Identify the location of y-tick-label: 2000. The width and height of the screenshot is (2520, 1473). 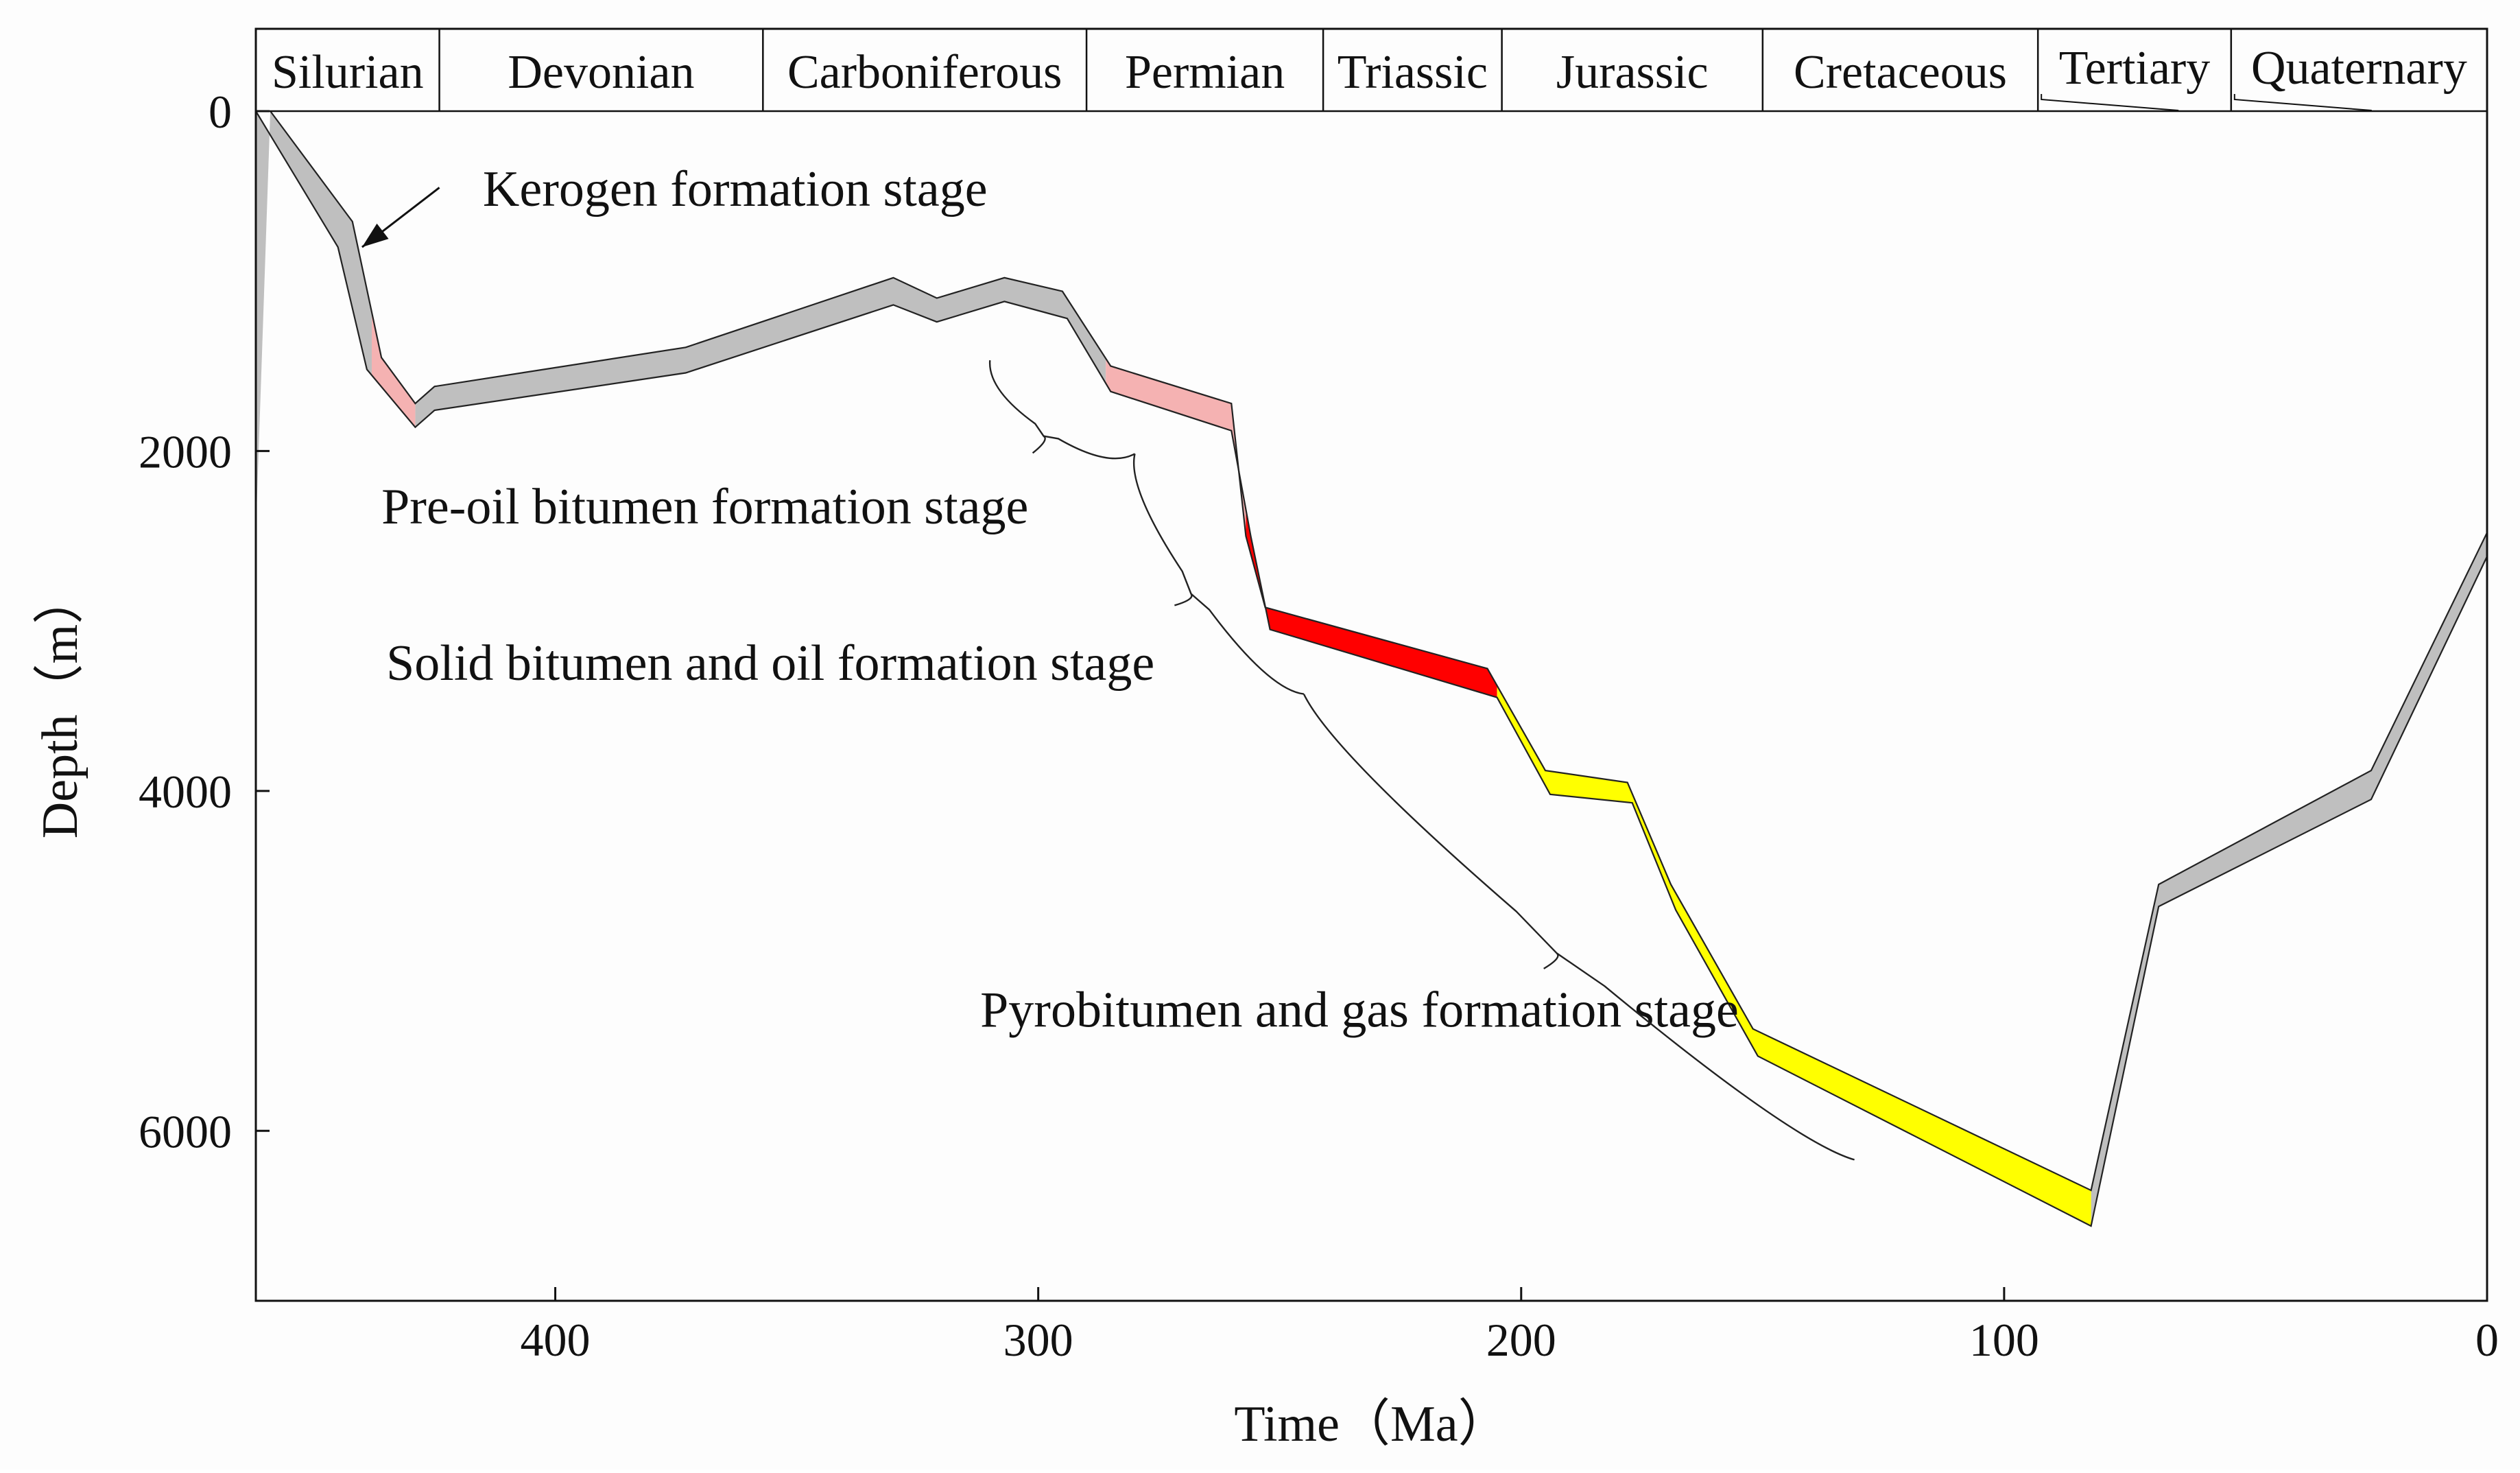
(185, 452).